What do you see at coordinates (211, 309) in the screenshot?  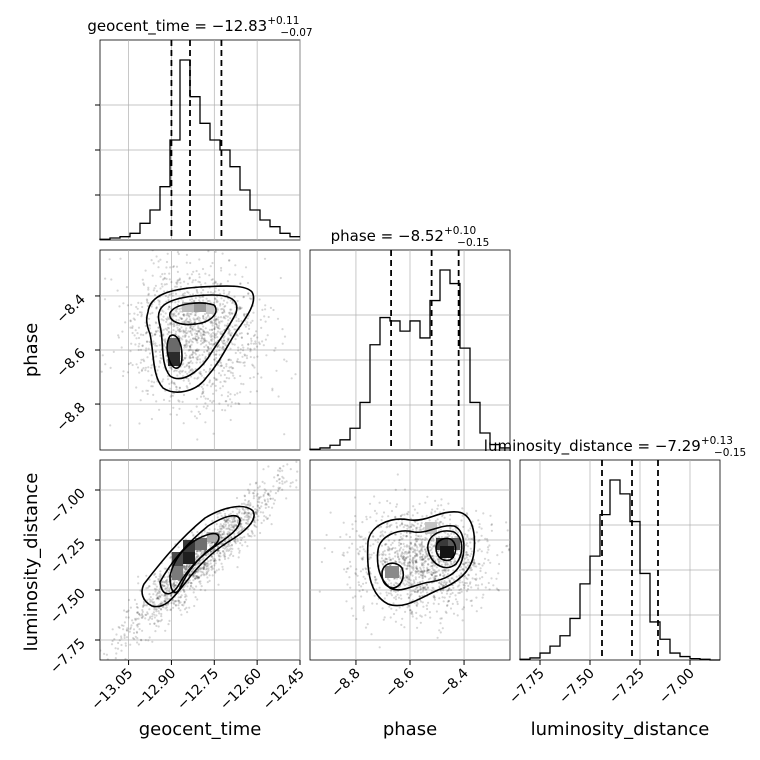 I see `density-cell` at bounding box center [211, 309].